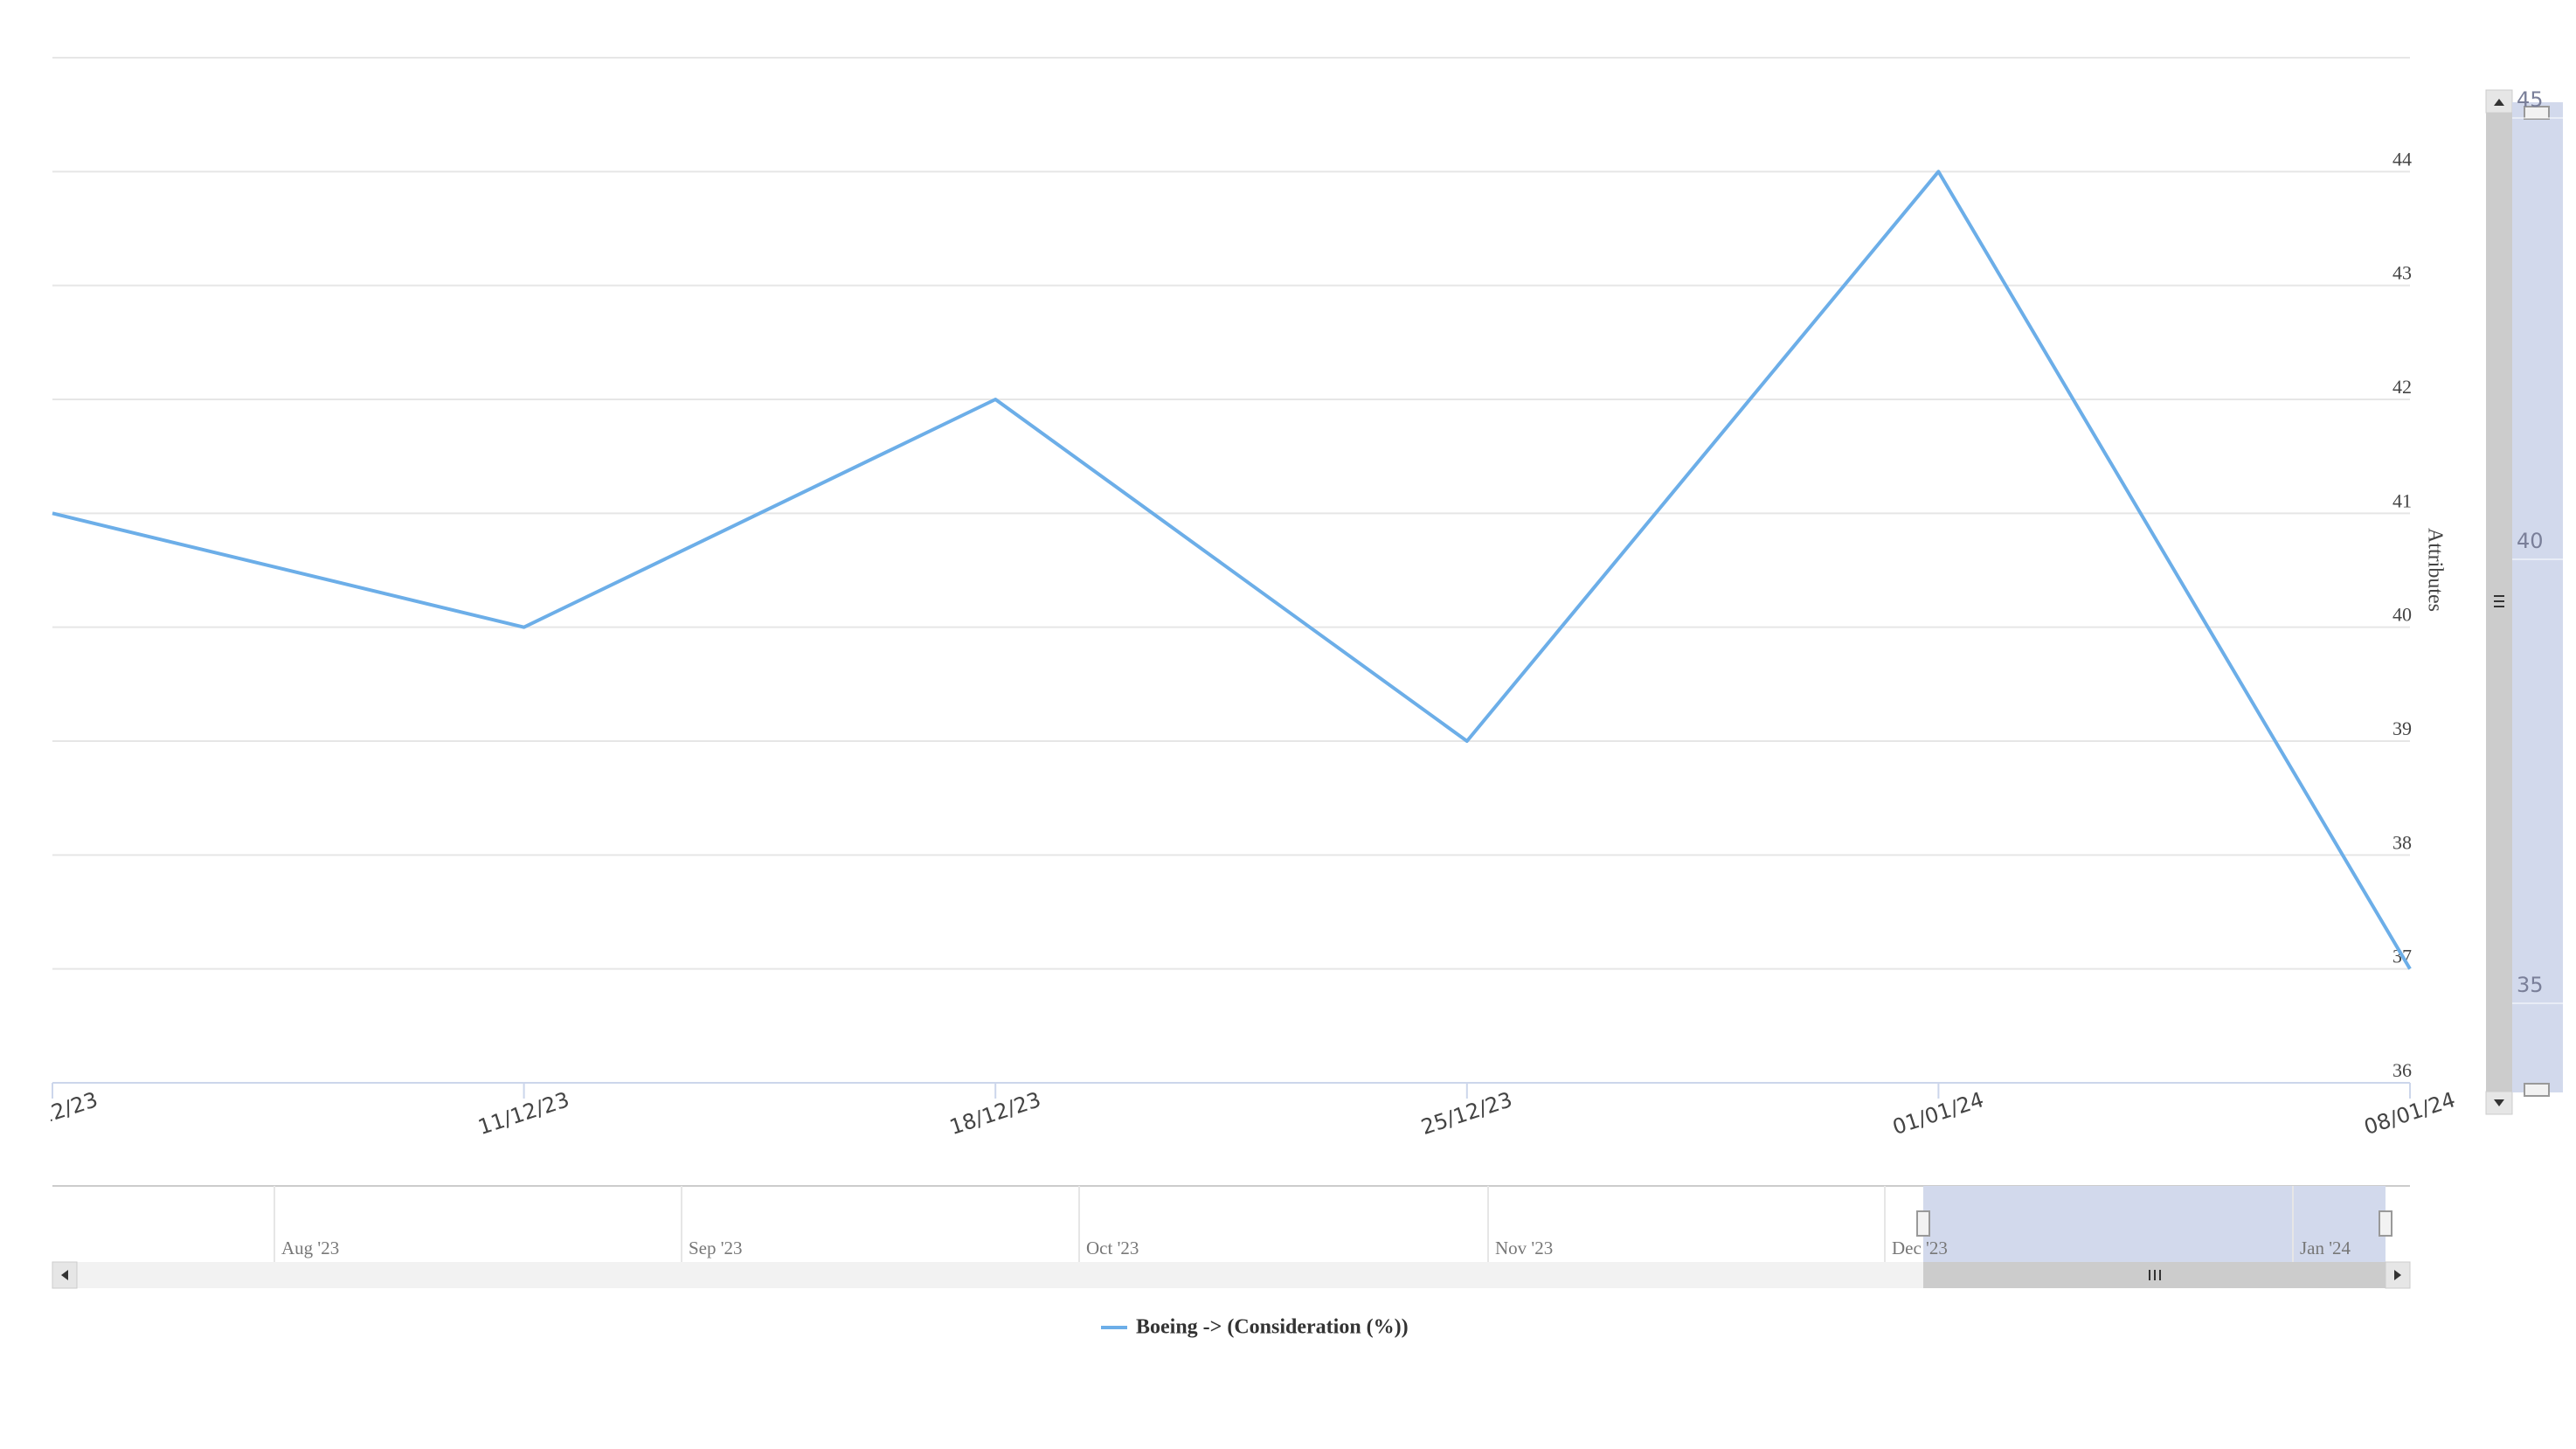 The height and width of the screenshot is (1449, 2576). What do you see at coordinates (2530, 985) in the screenshot?
I see `y-navigator-label: 35` at bounding box center [2530, 985].